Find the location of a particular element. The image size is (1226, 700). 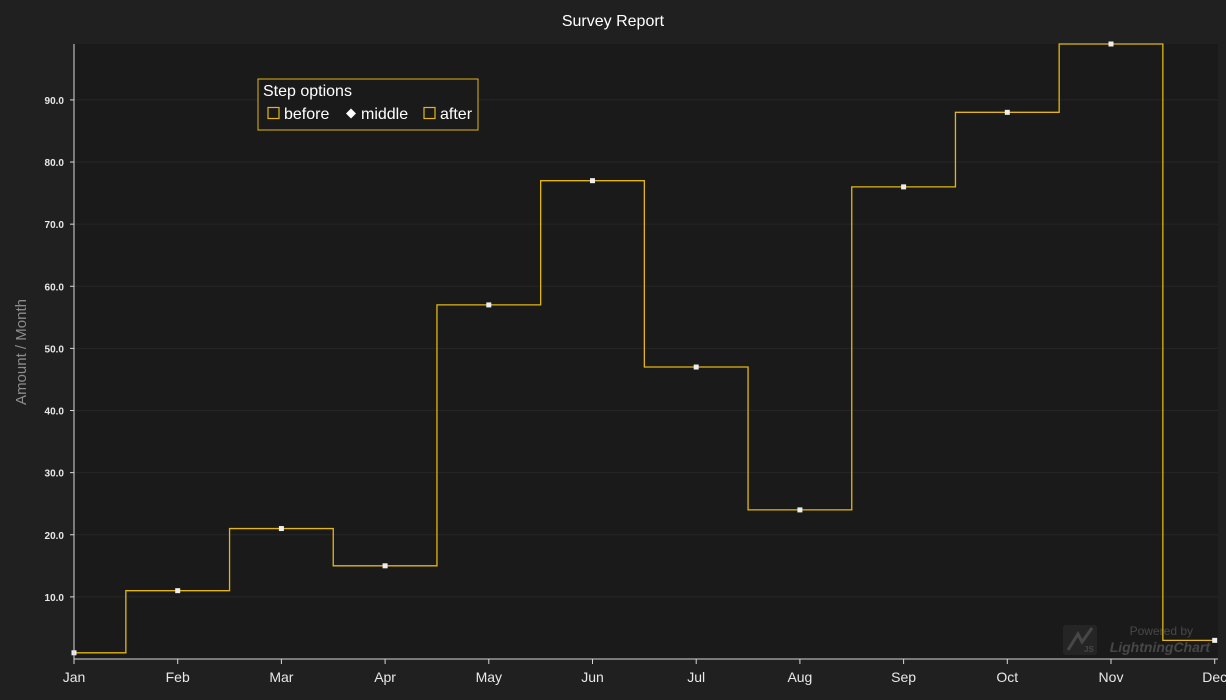

legend-entry-middle: middle is located at coordinates (377, 114).